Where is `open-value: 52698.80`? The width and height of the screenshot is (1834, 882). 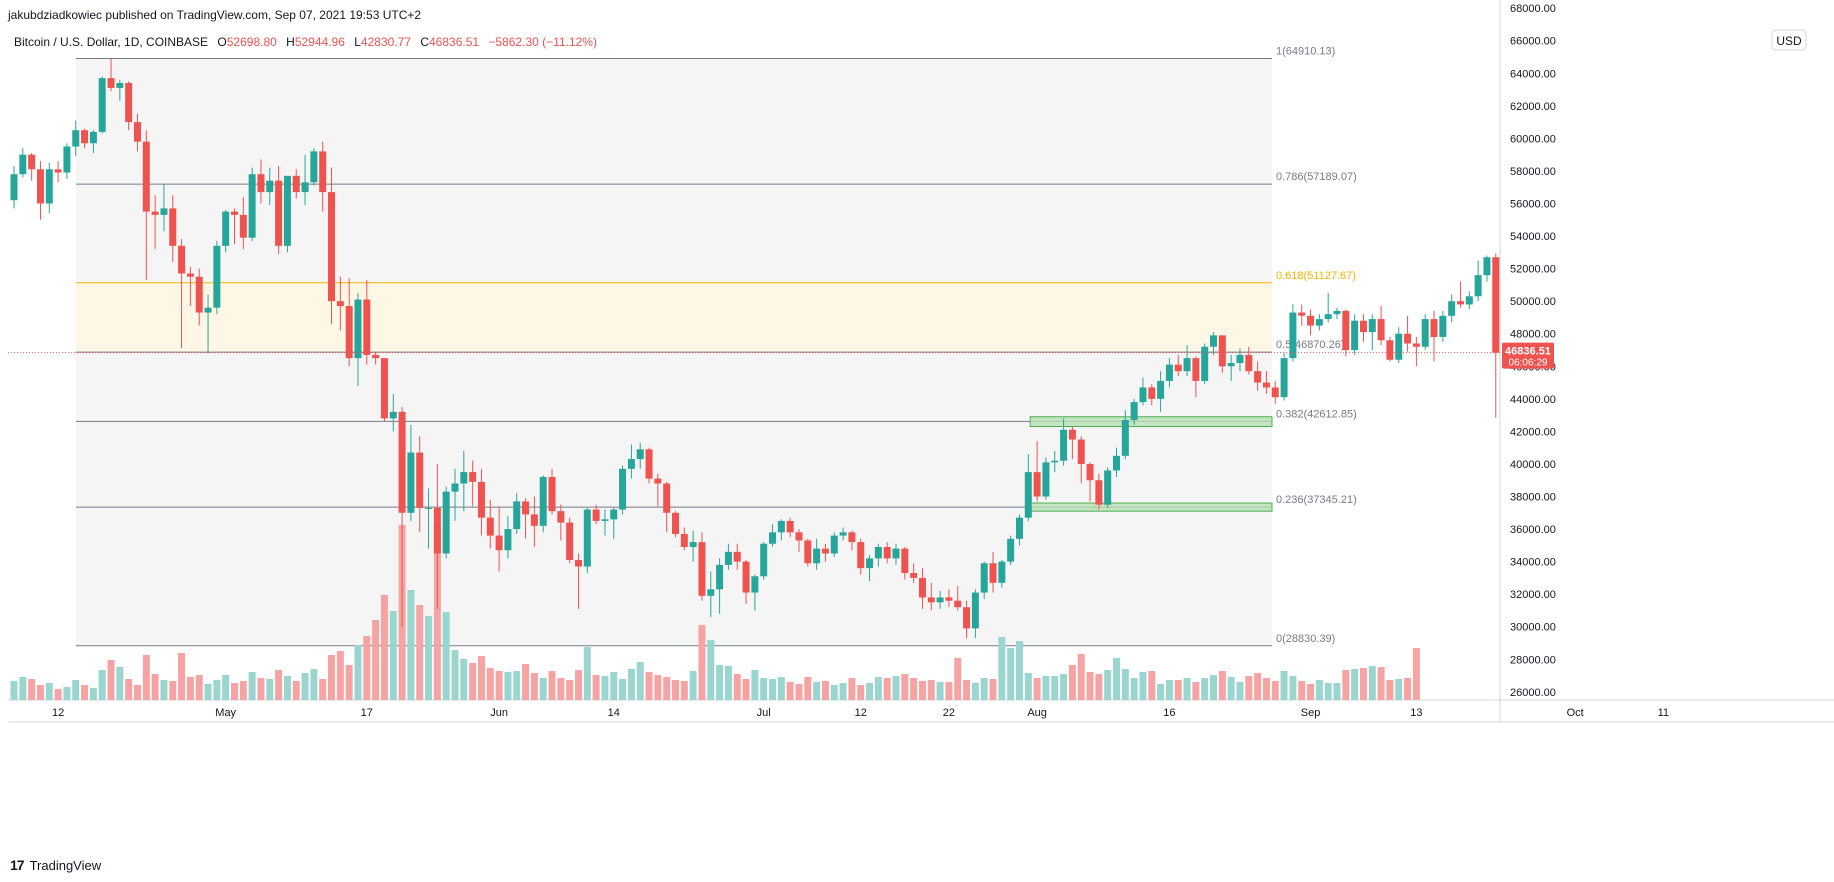 open-value: 52698.80 is located at coordinates (251, 42).